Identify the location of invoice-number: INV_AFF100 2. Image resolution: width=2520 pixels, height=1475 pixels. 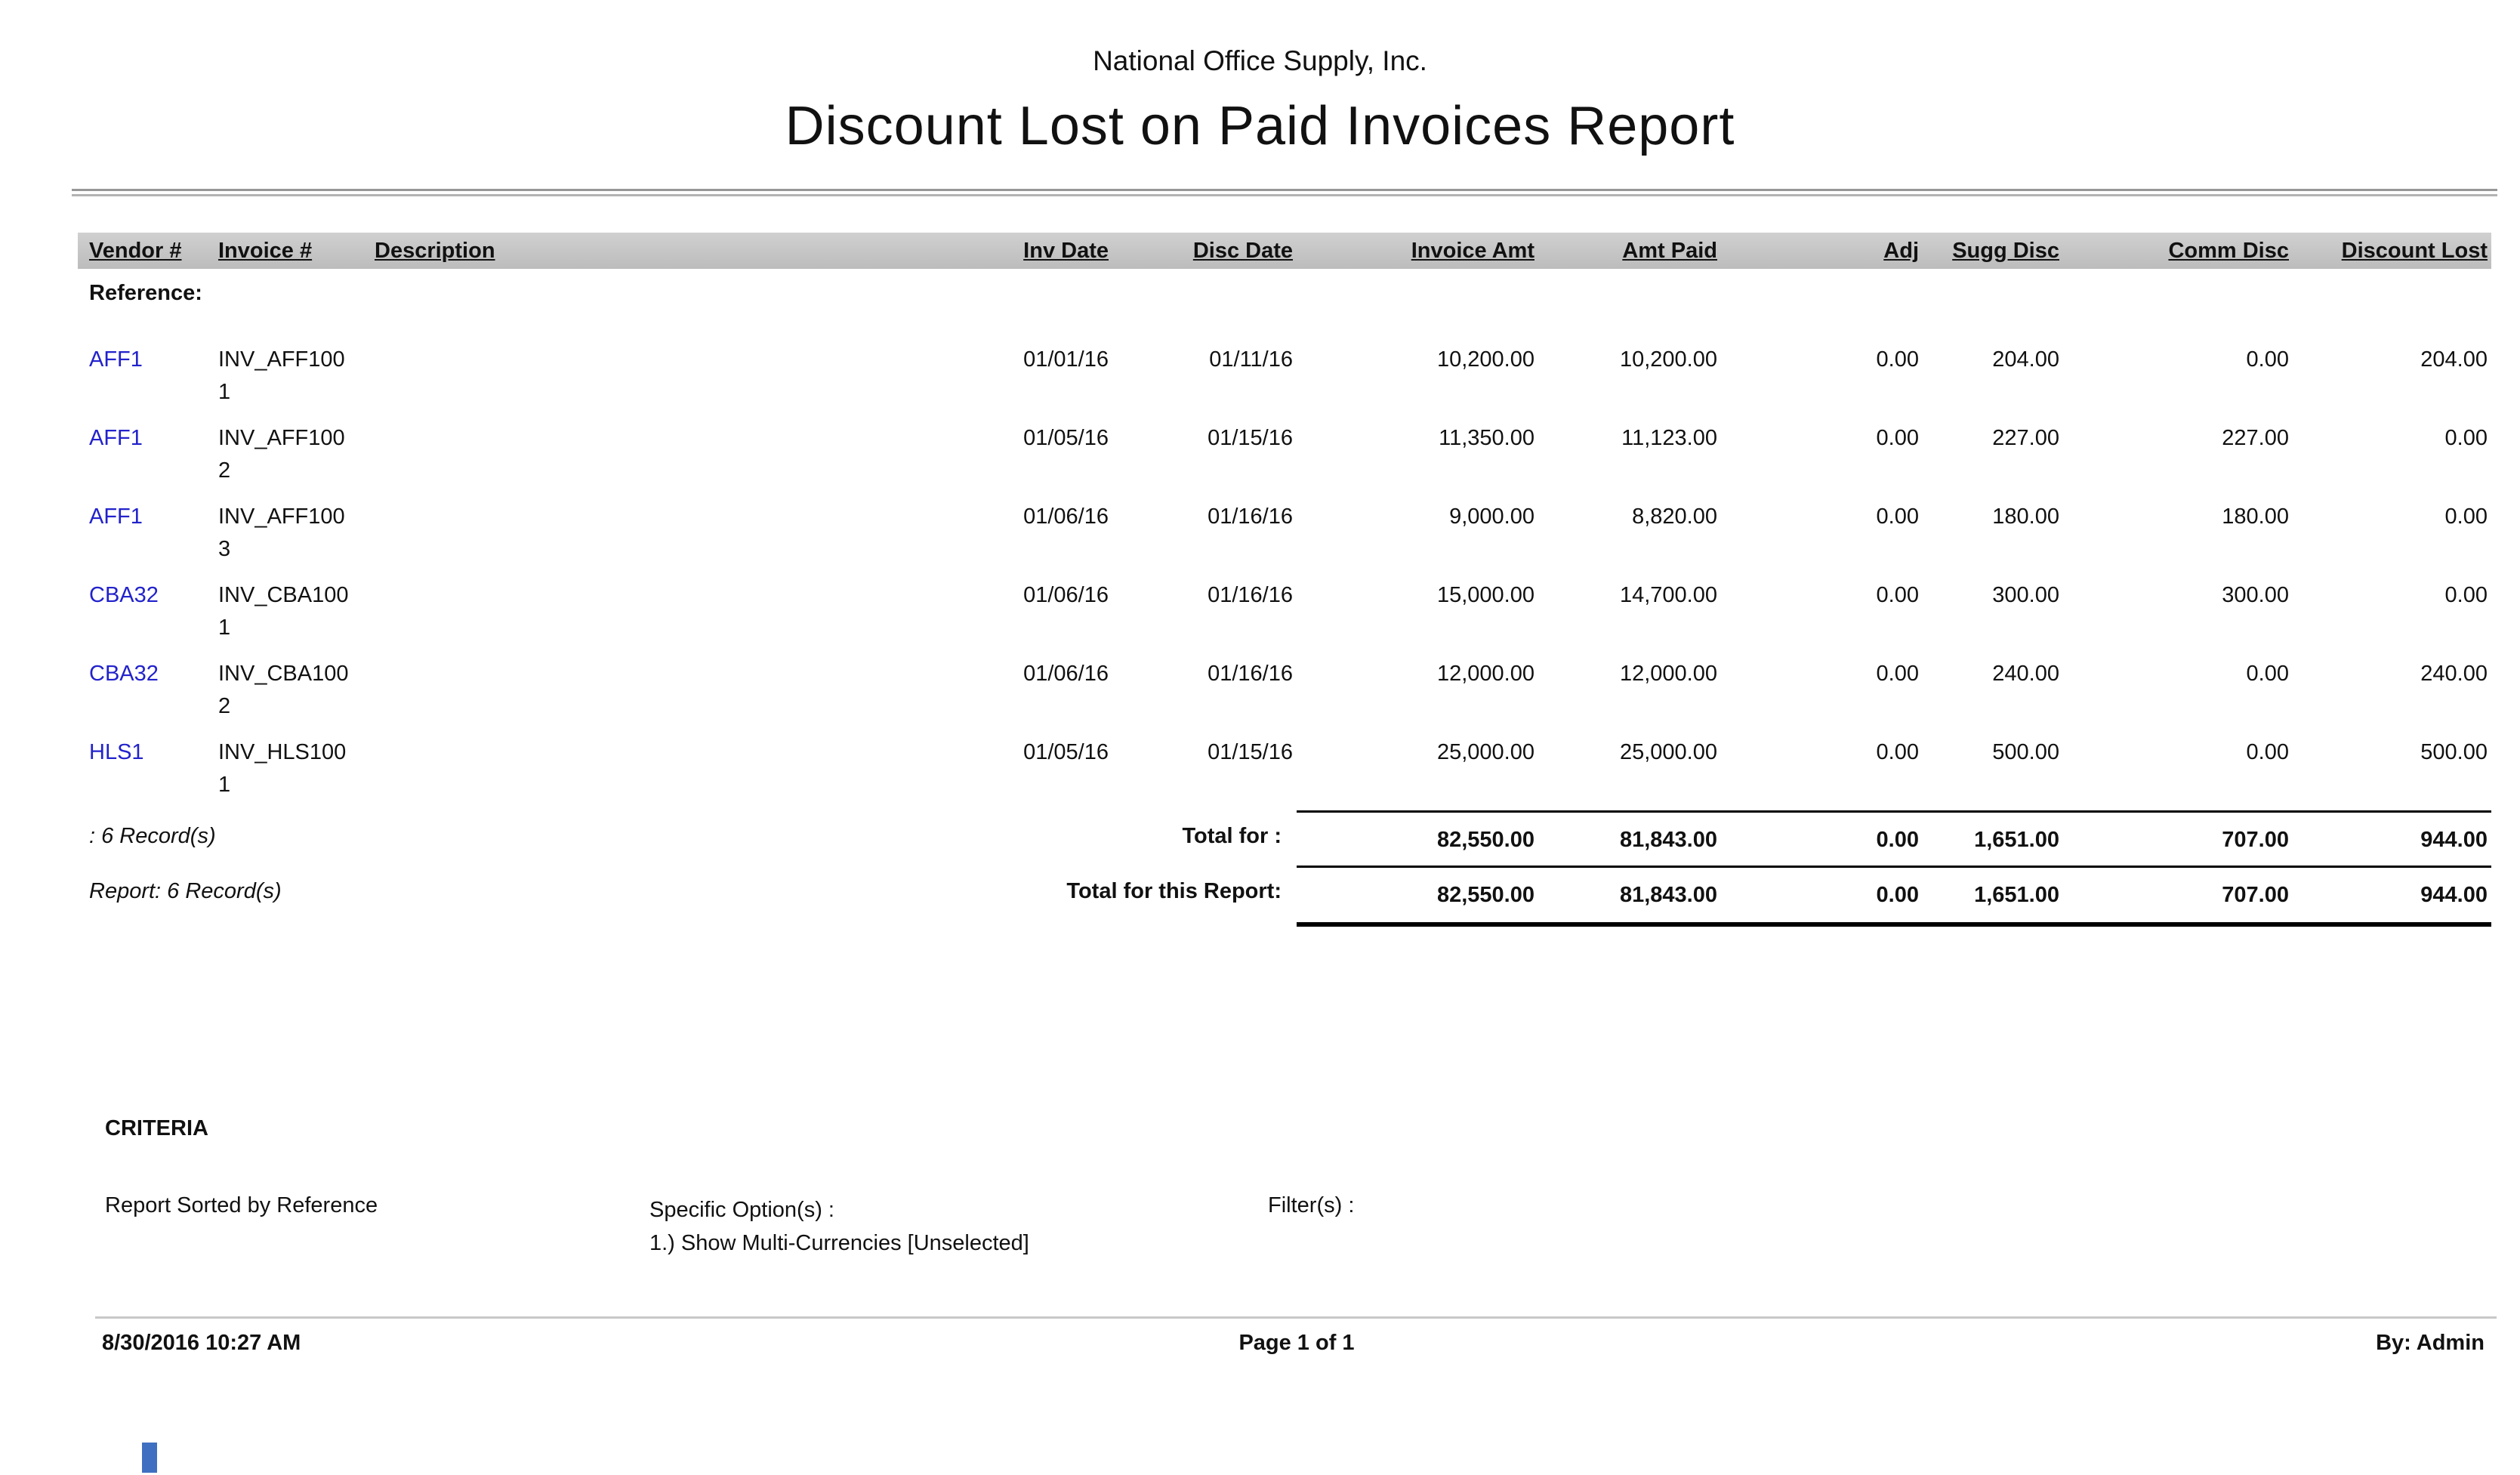
(296, 454).